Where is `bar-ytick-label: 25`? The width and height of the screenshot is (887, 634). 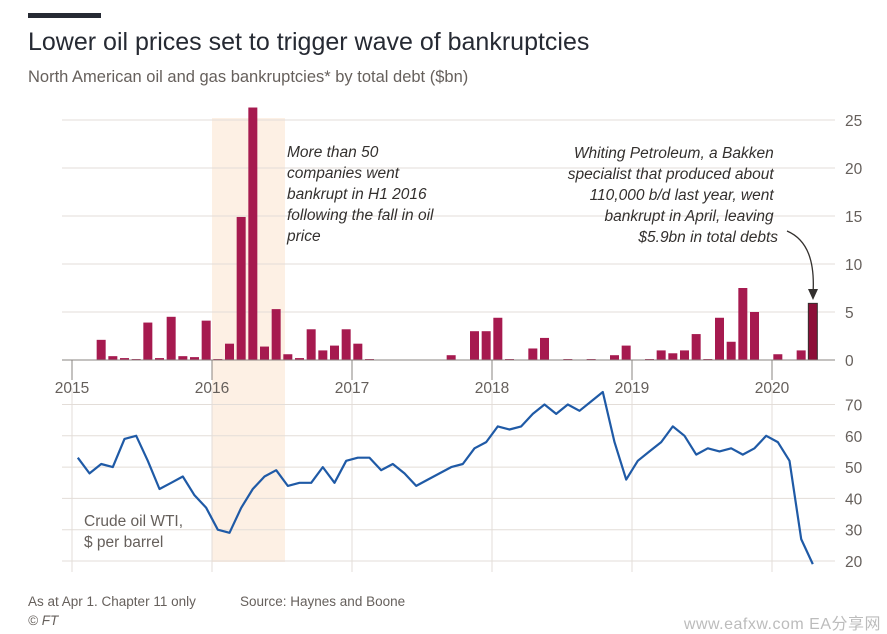 bar-ytick-label: 25 is located at coordinates (853, 121).